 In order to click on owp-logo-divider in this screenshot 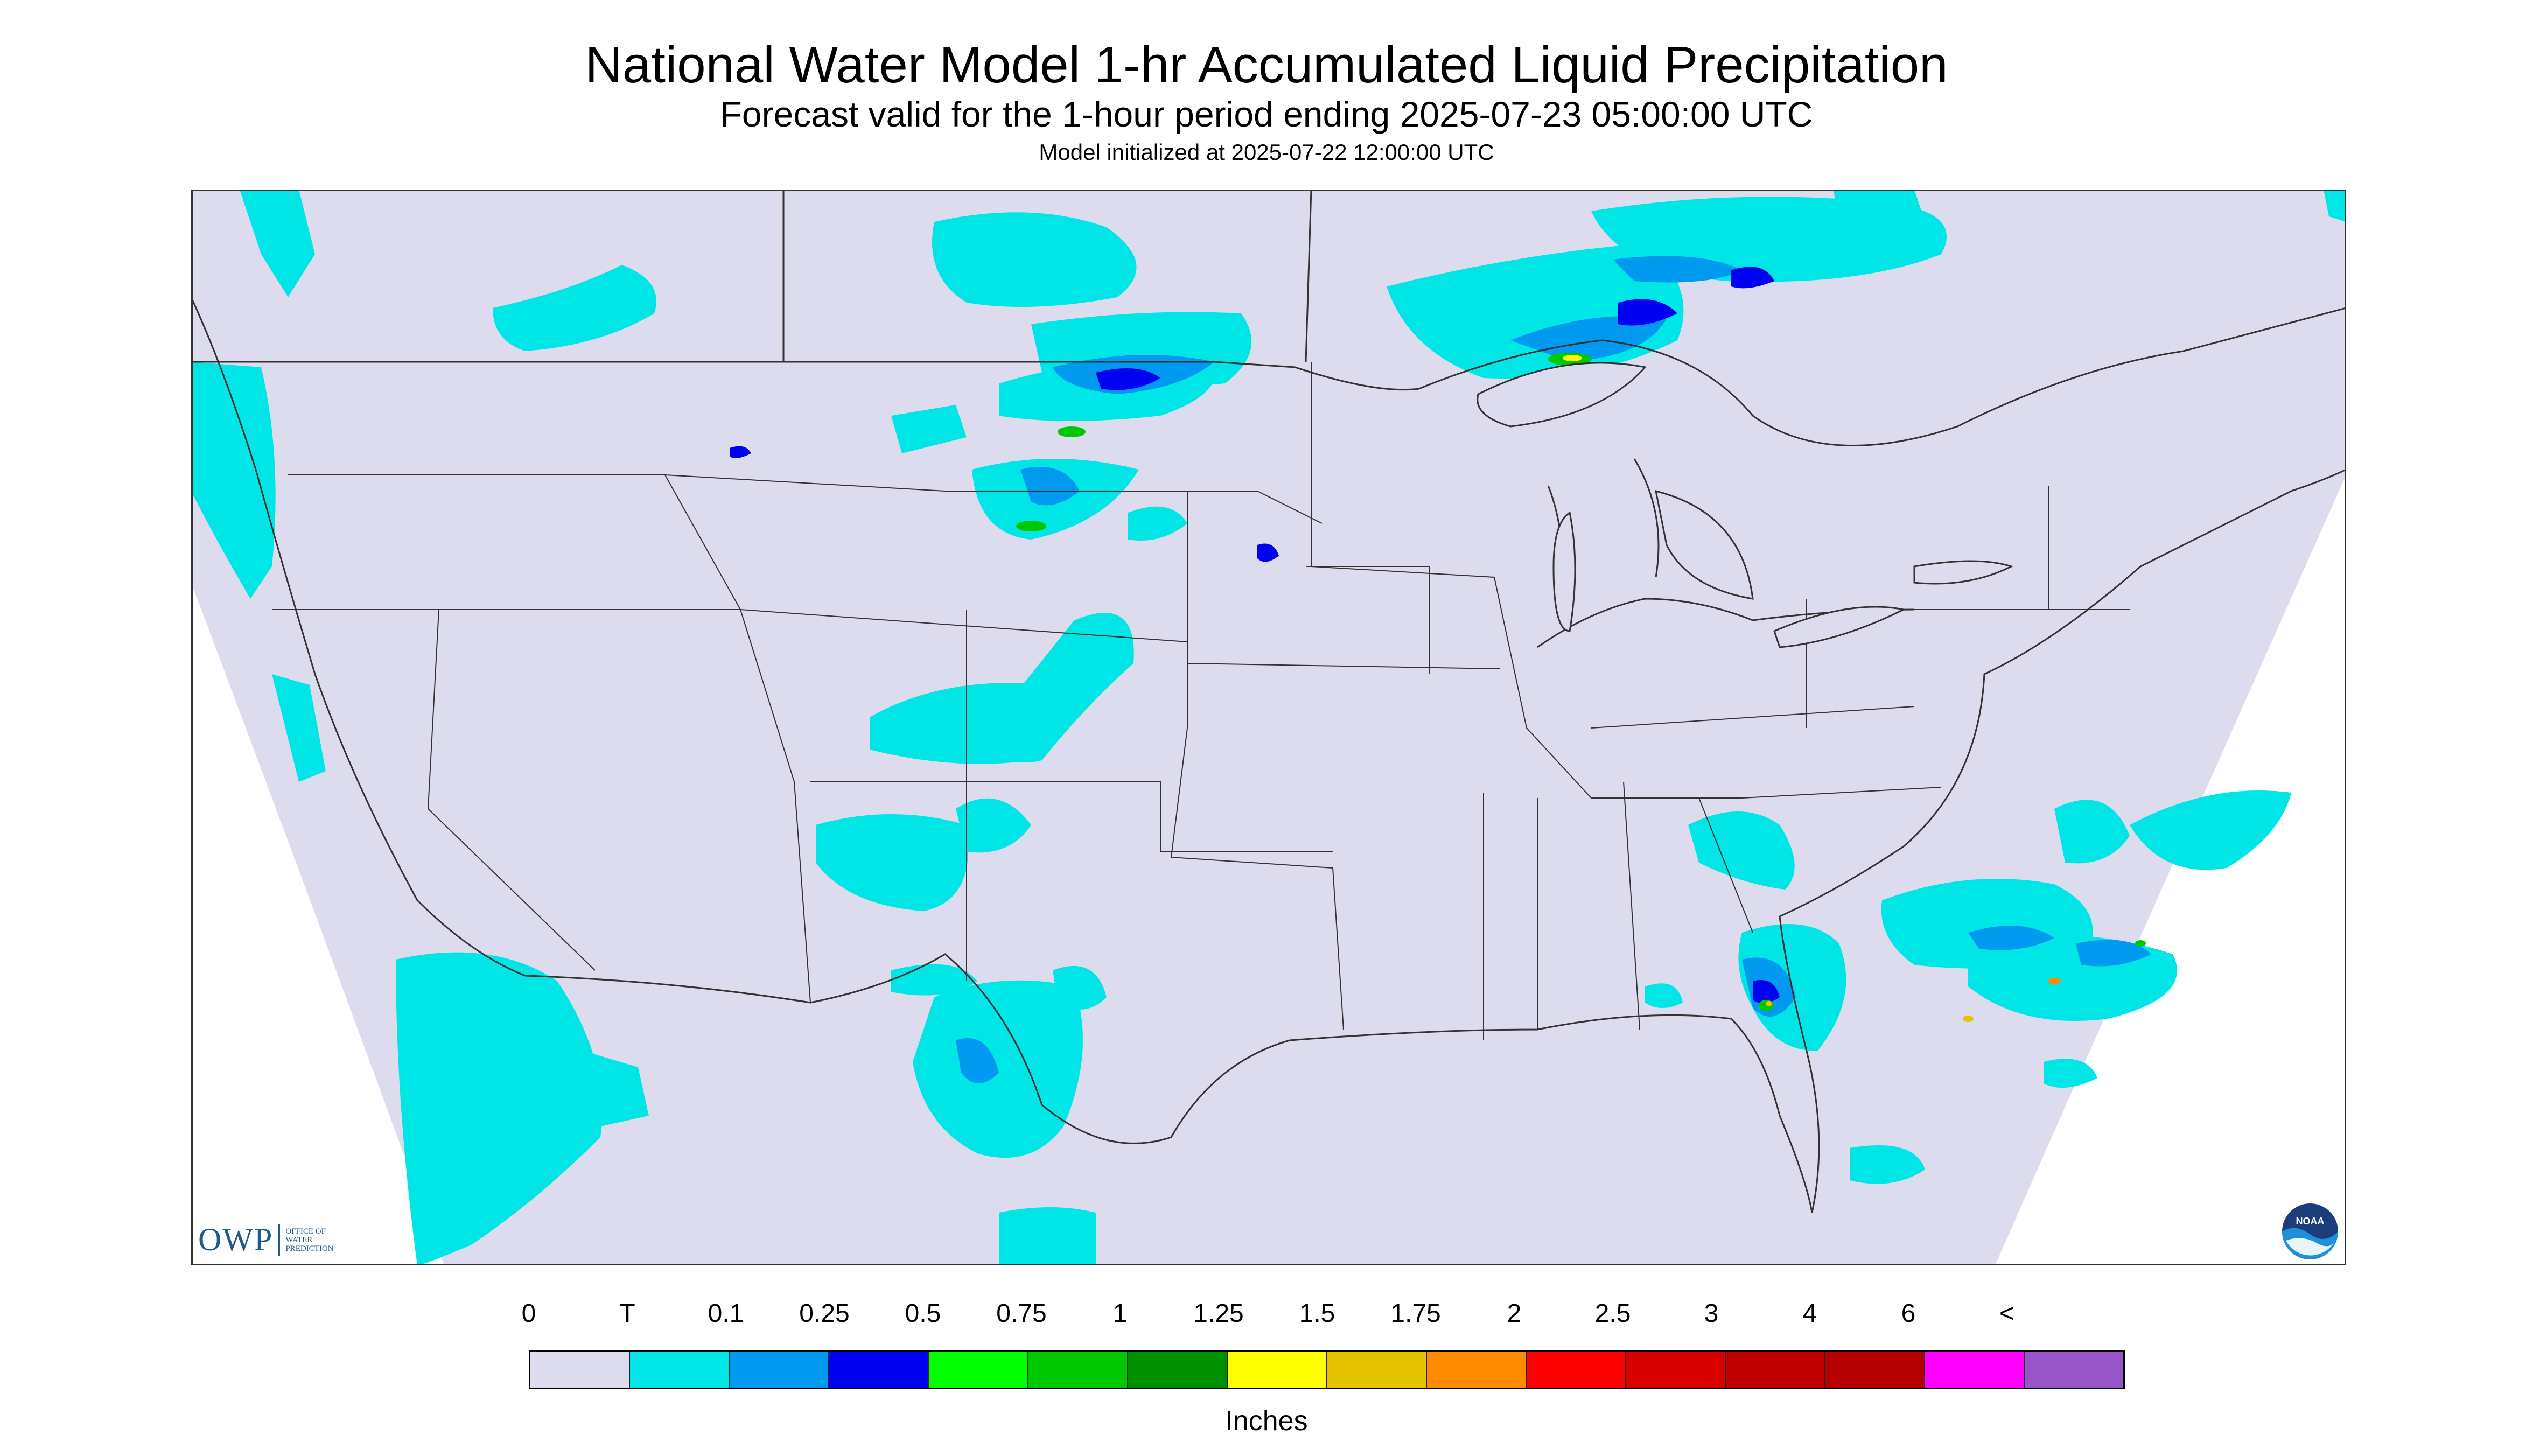, I will do `click(280, 1240)`.